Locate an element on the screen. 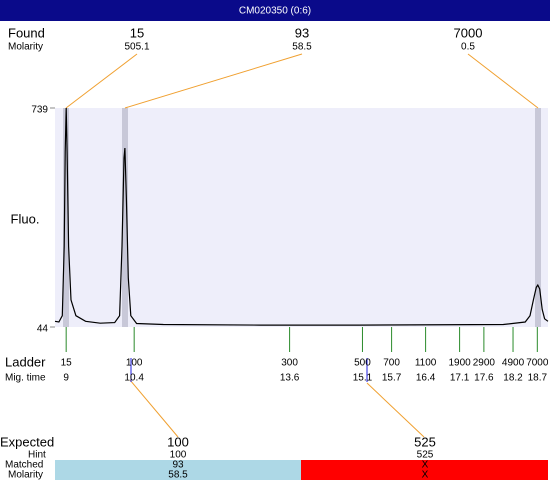 The height and width of the screenshot is (480, 550). ladder-size: 7000 is located at coordinates (537, 363).